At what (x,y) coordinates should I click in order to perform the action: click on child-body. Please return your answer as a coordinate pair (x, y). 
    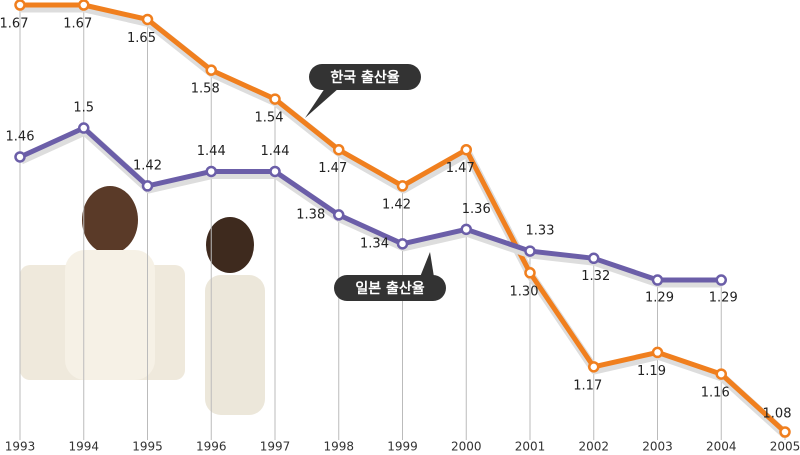
    Looking at the image, I should click on (235, 345).